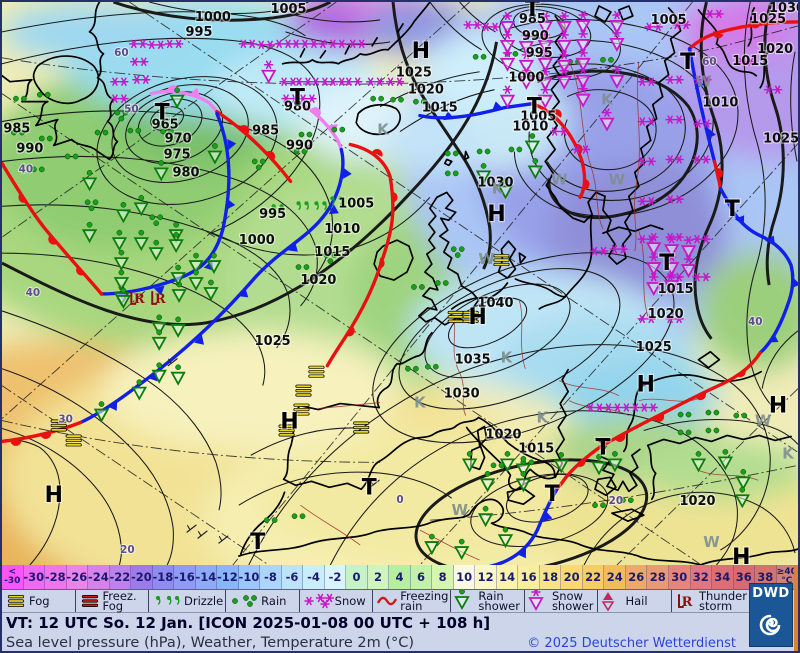 The height and width of the screenshot is (653, 800). I want to click on temp-scale-cell: -2, so click(335, 577).